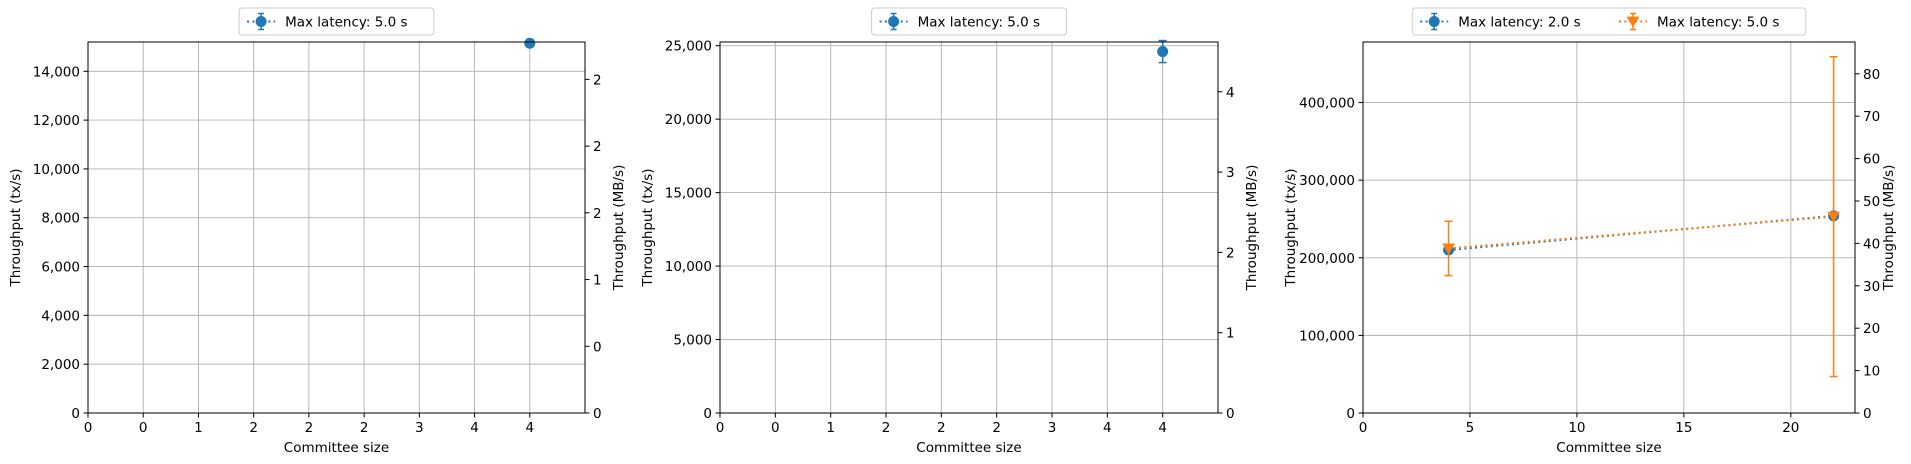  What do you see at coordinates (1470, 428) in the screenshot?
I see `x-tick-label: 5` at bounding box center [1470, 428].